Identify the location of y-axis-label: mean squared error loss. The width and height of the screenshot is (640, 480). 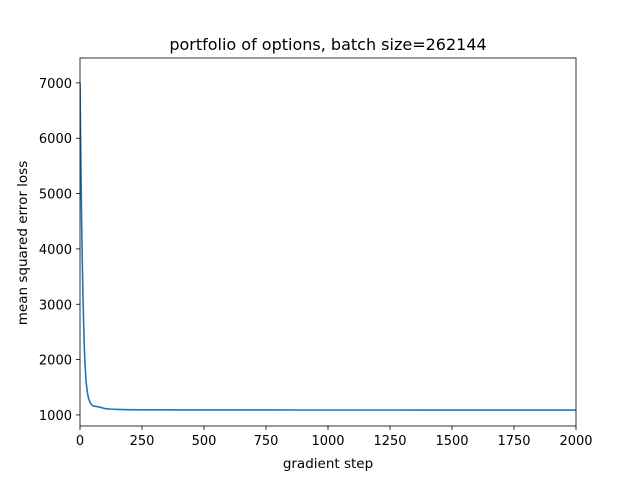
(23, 243).